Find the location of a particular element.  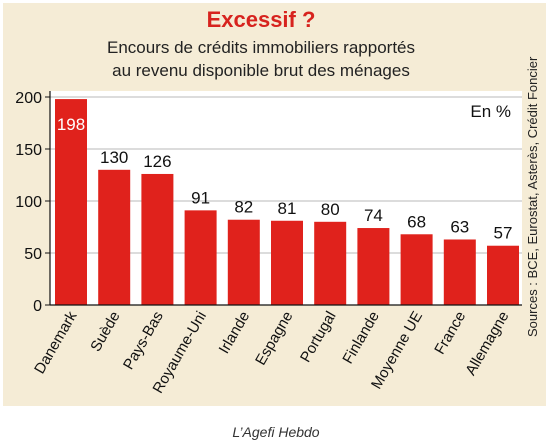

data-label: 91 is located at coordinates (200, 197).